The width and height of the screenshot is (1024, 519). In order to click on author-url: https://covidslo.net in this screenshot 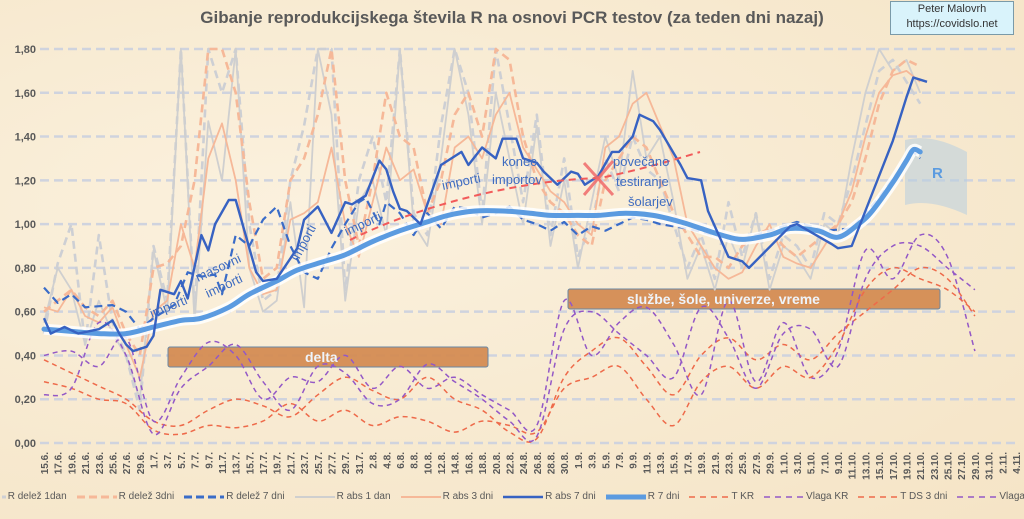, I will do `click(952, 24)`.